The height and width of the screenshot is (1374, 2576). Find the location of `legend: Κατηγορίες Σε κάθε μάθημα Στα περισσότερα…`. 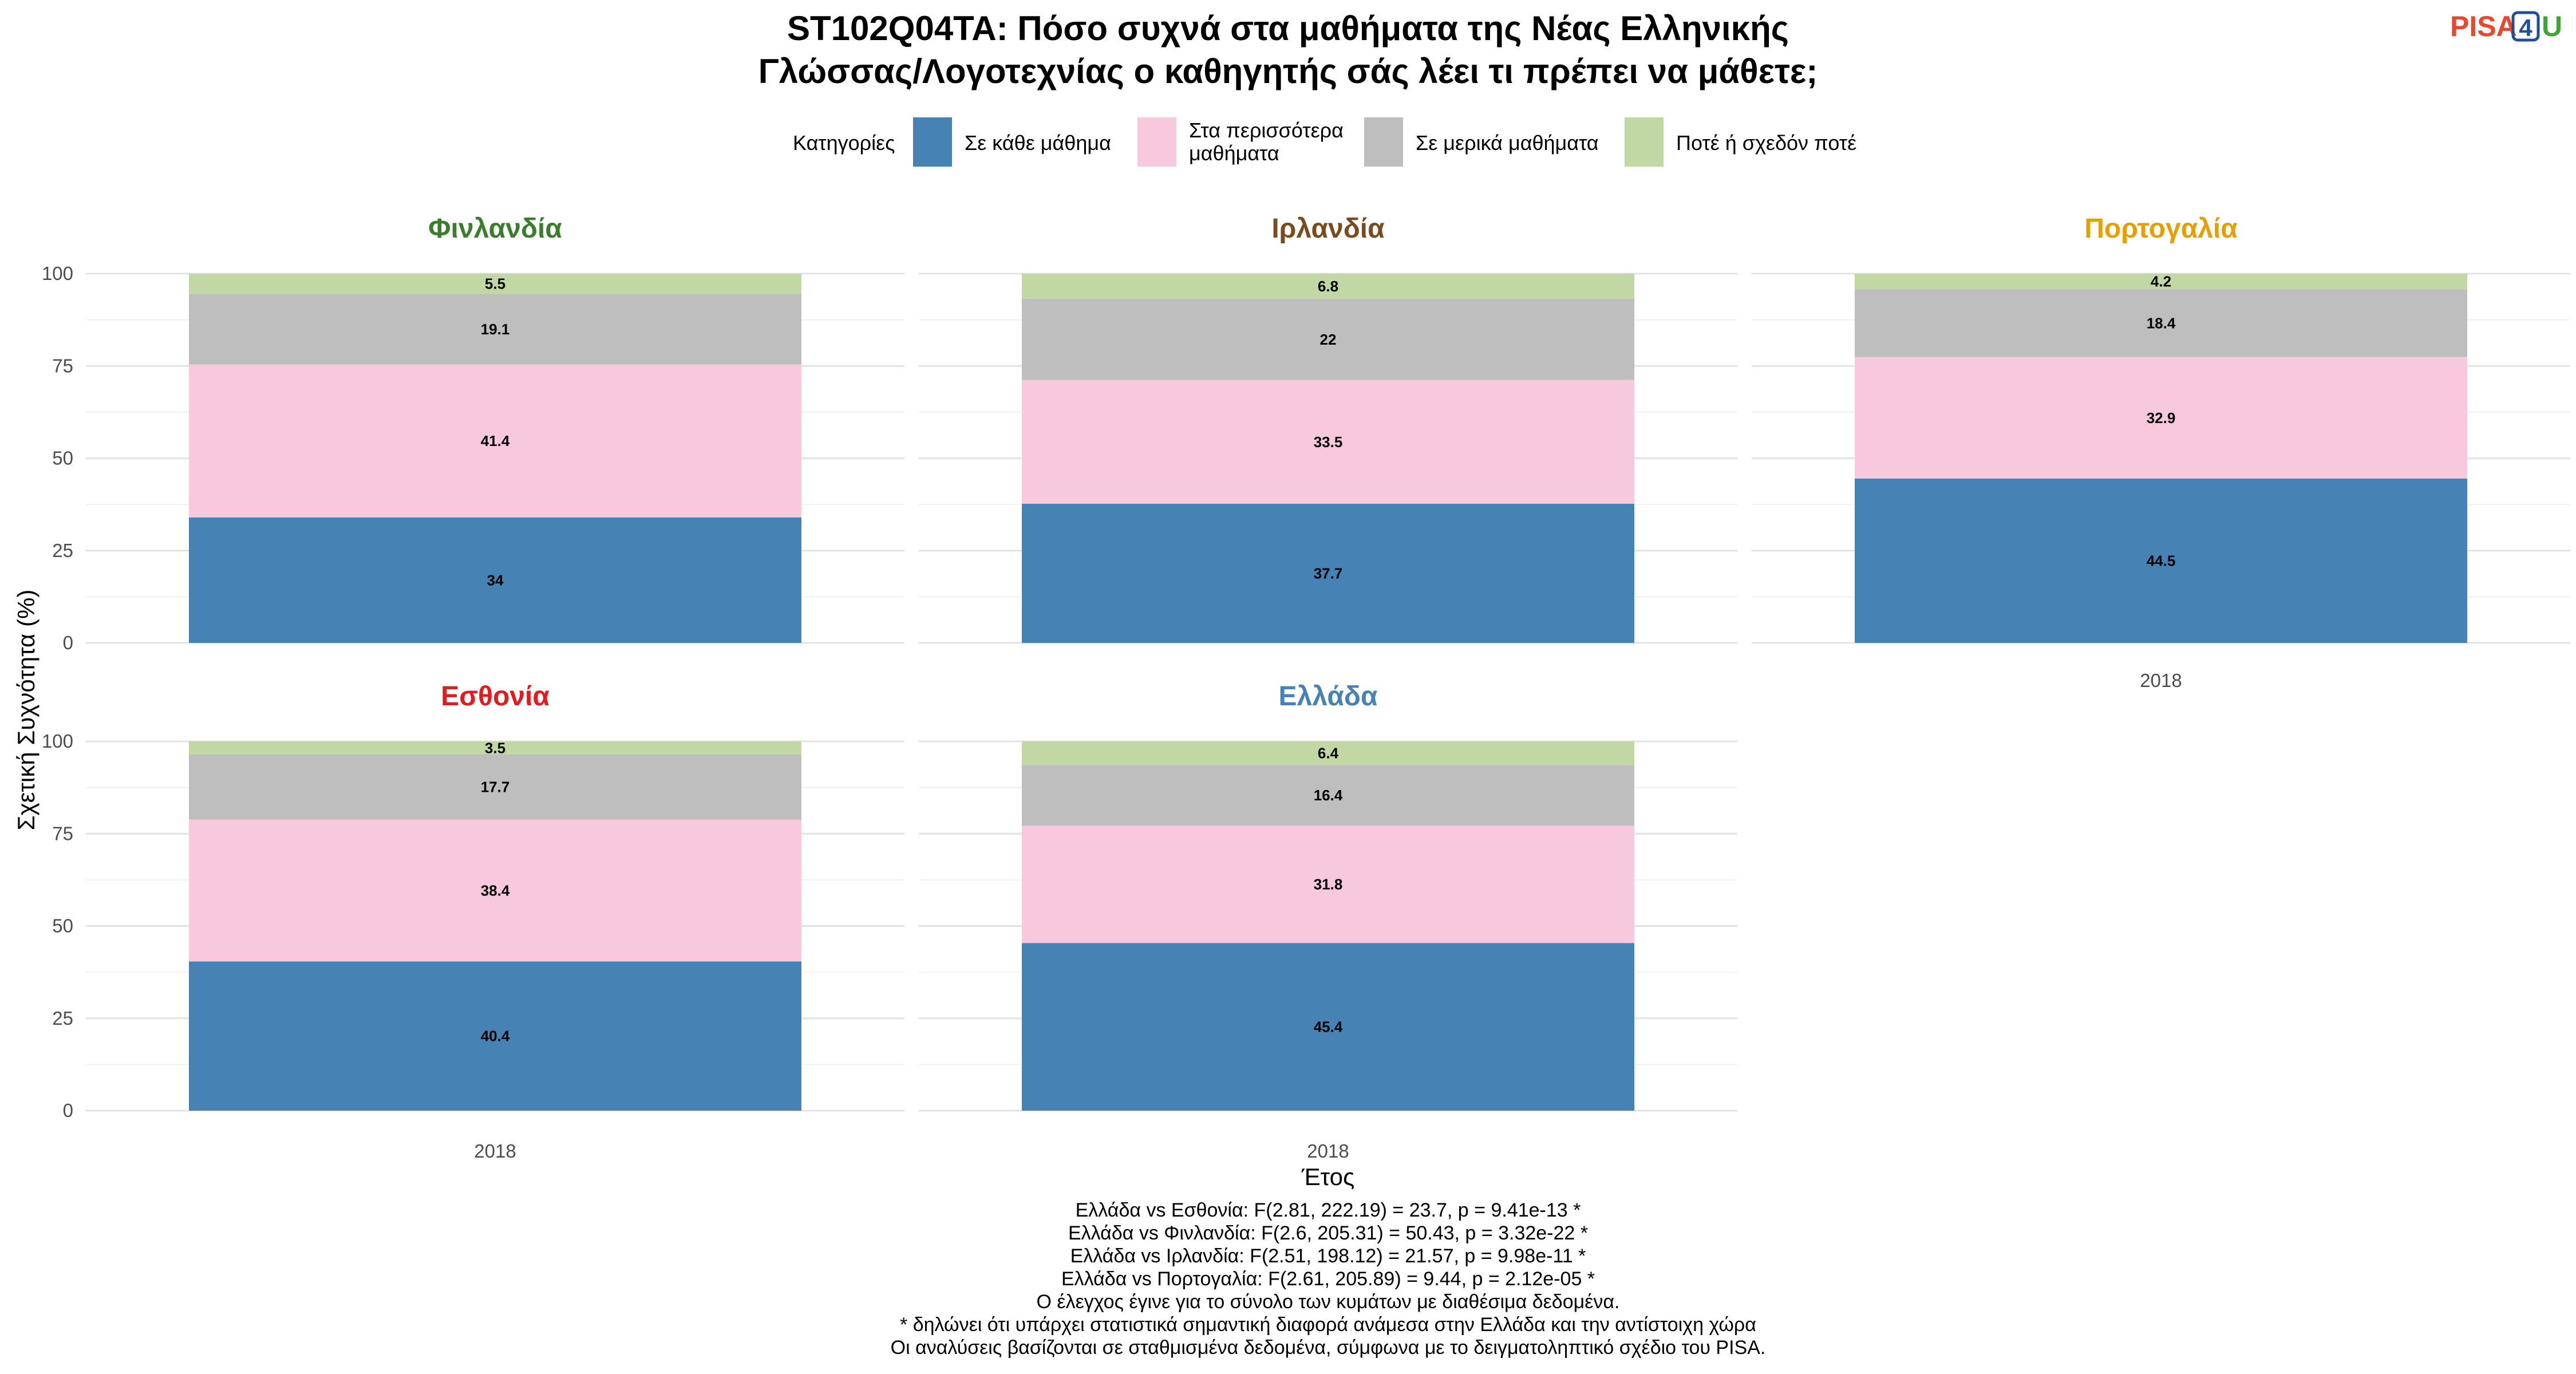

legend: Κατηγορίες Σε κάθε μάθημα Στα περισσότερα… is located at coordinates (1324, 142).